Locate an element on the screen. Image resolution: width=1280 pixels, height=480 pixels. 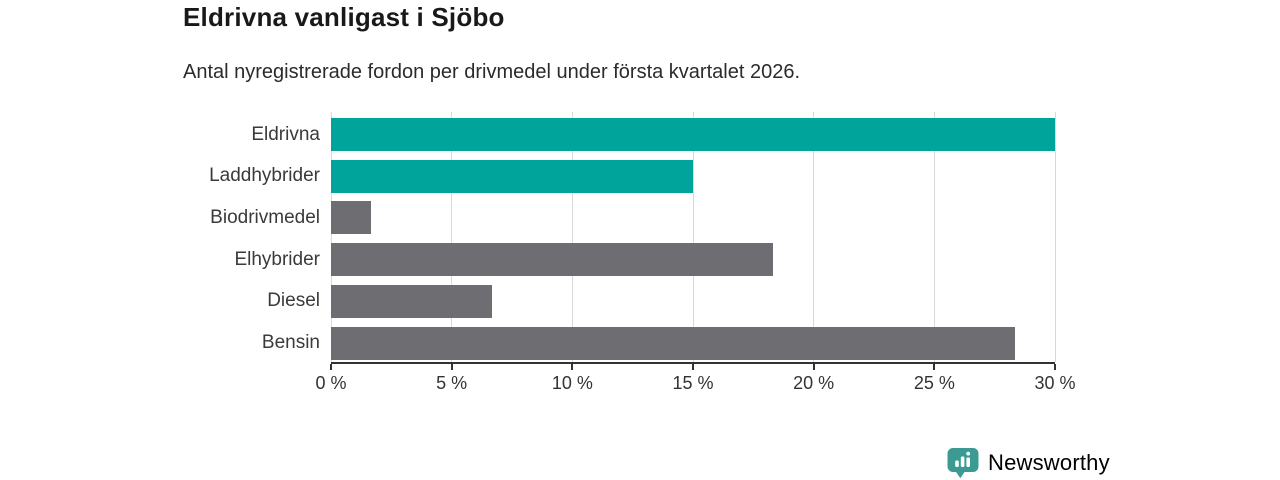
category-label: Eldrivna is located at coordinates (285, 134).